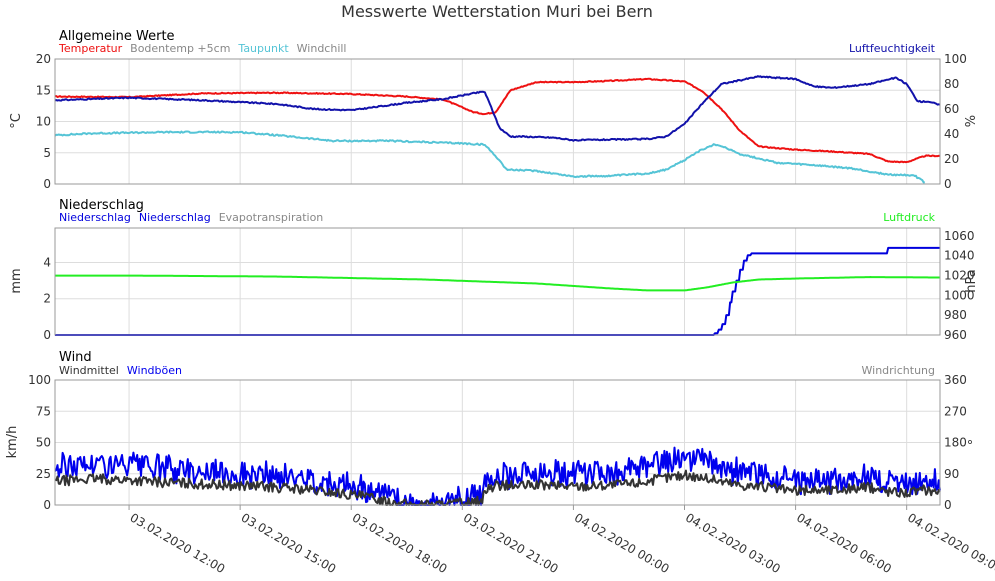 The width and height of the screenshot is (995, 581). I want to click on ylabel-left-wind: km/h, so click(12, 442).